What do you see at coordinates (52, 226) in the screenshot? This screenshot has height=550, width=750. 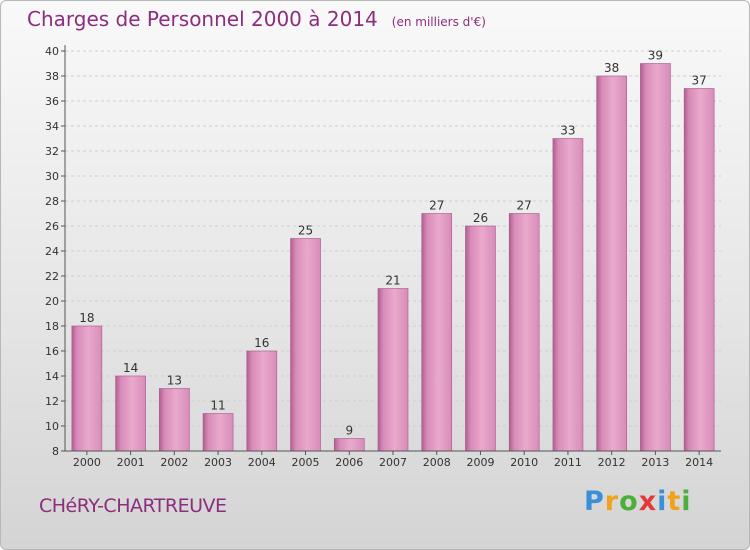 I see `y-tick-label: 26` at bounding box center [52, 226].